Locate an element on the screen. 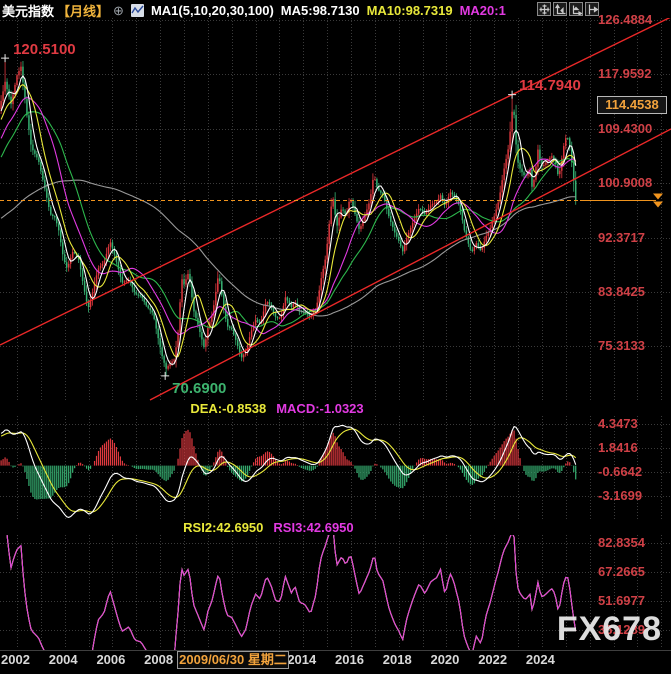 The image size is (671, 674). macd-macd-value: MACD:-1.0323 is located at coordinates (320, 408).